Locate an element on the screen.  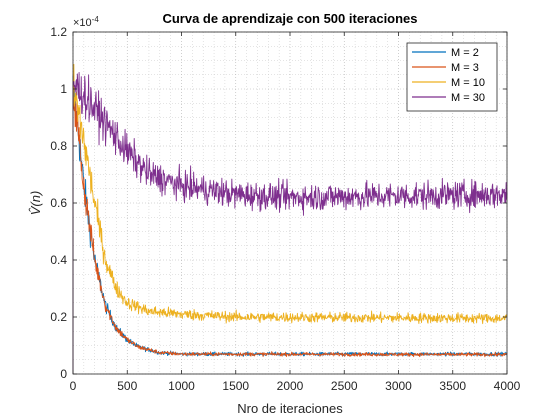
x-tick-label: 0 is located at coordinates (73, 386).